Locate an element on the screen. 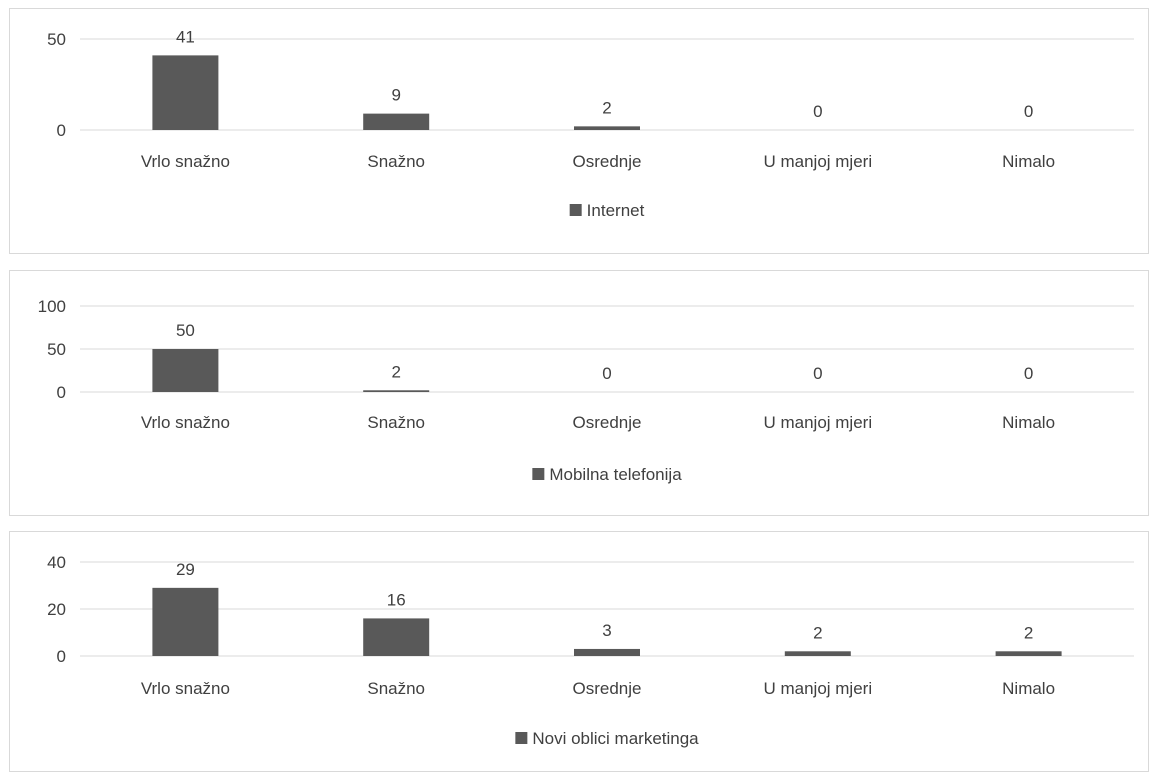 This screenshot has width=1149, height=773. legend: Novi oblici marketinga is located at coordinates (607, 738).